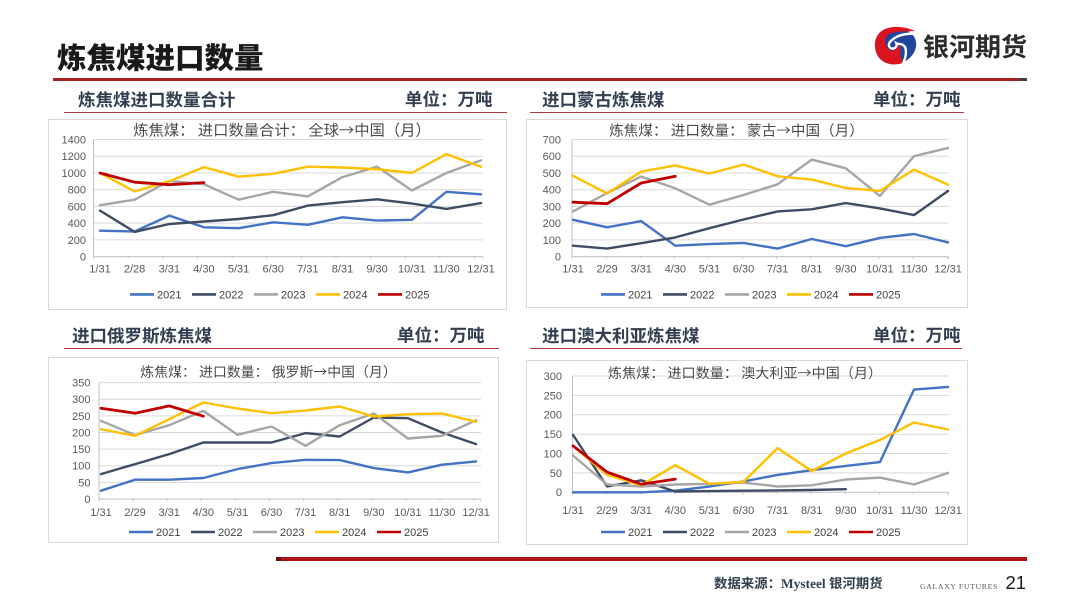 This screenshot has height=608, width=1080. Describe the element at coordinates (74, 174) in the screenshot. I see `svg-text: 1000` at that location.